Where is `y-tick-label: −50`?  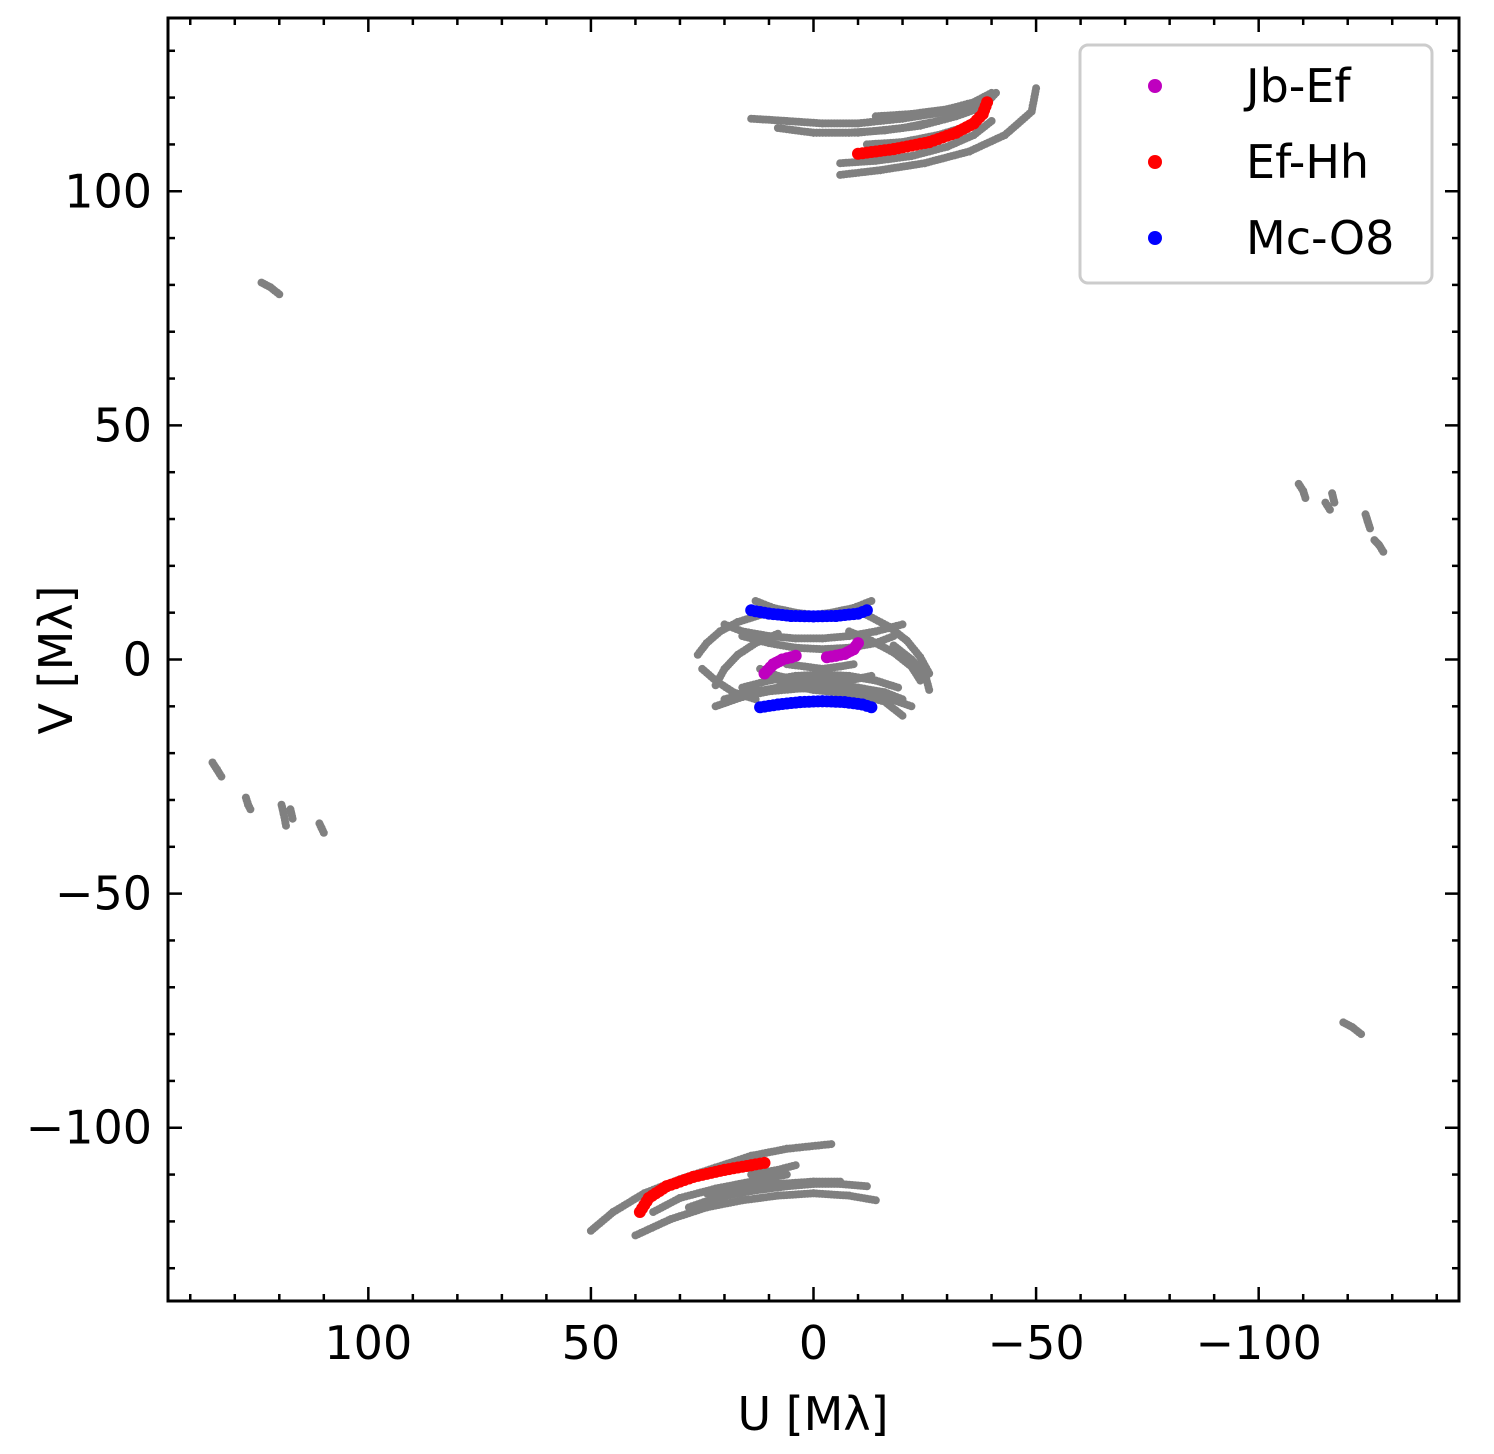
y-tick-label: −50 is located at coordinates (103, 894).